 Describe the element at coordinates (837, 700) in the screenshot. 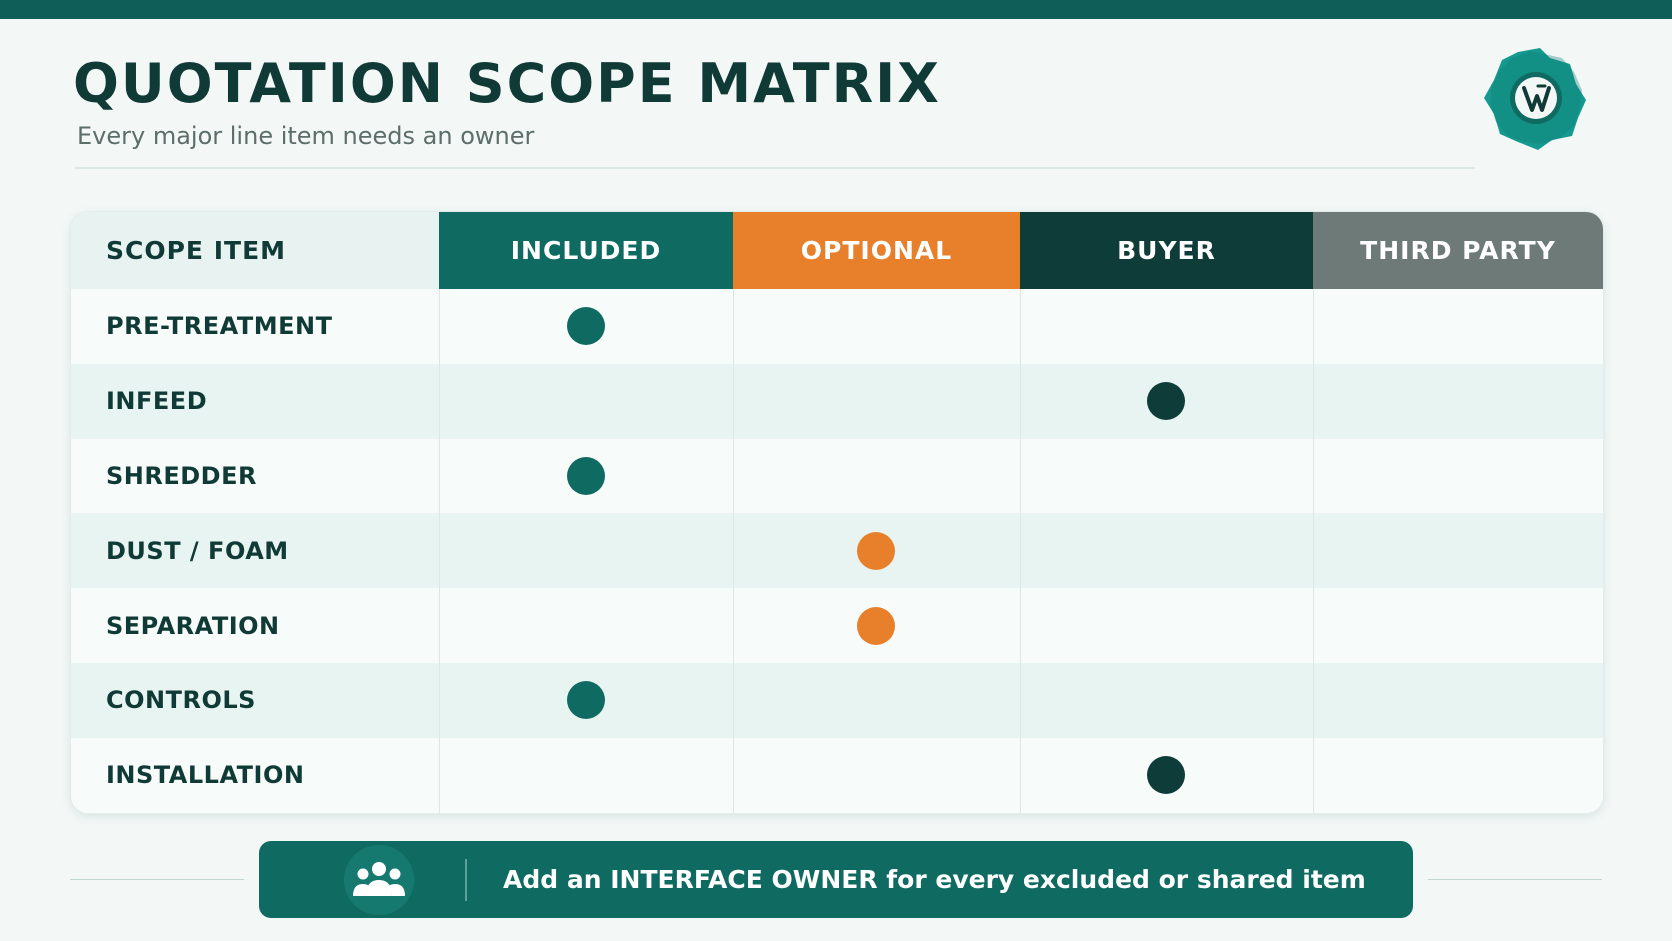

I see `table-row: CONTROLS` at that location.